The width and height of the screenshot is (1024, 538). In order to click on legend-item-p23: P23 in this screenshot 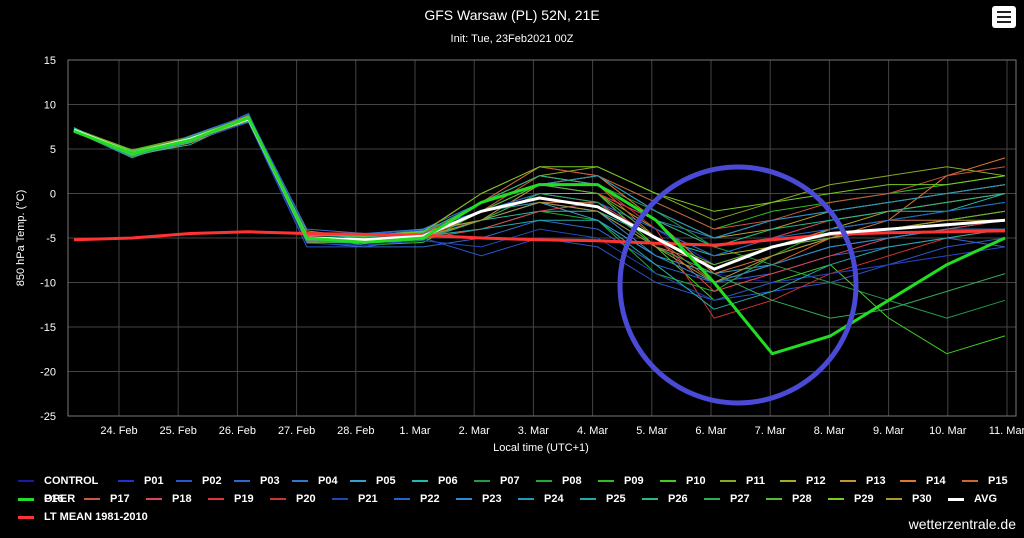, I will do `click(479, 499)`.